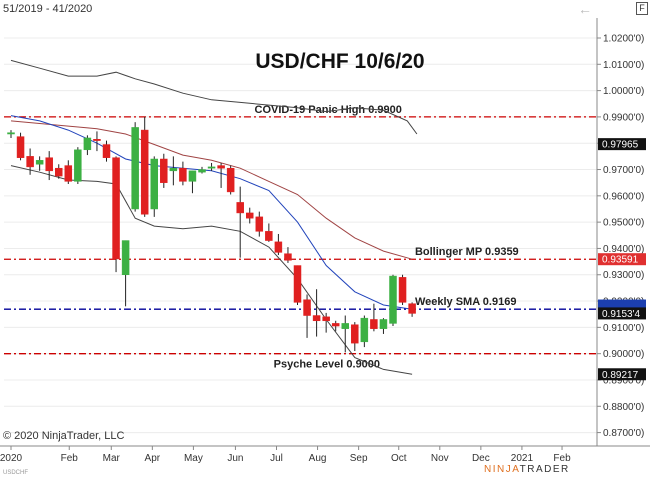  What do you see at coordinates (235, 458) in the screenshot?
I see `x-tick-label: Jun` at bounding box center [235, 458].